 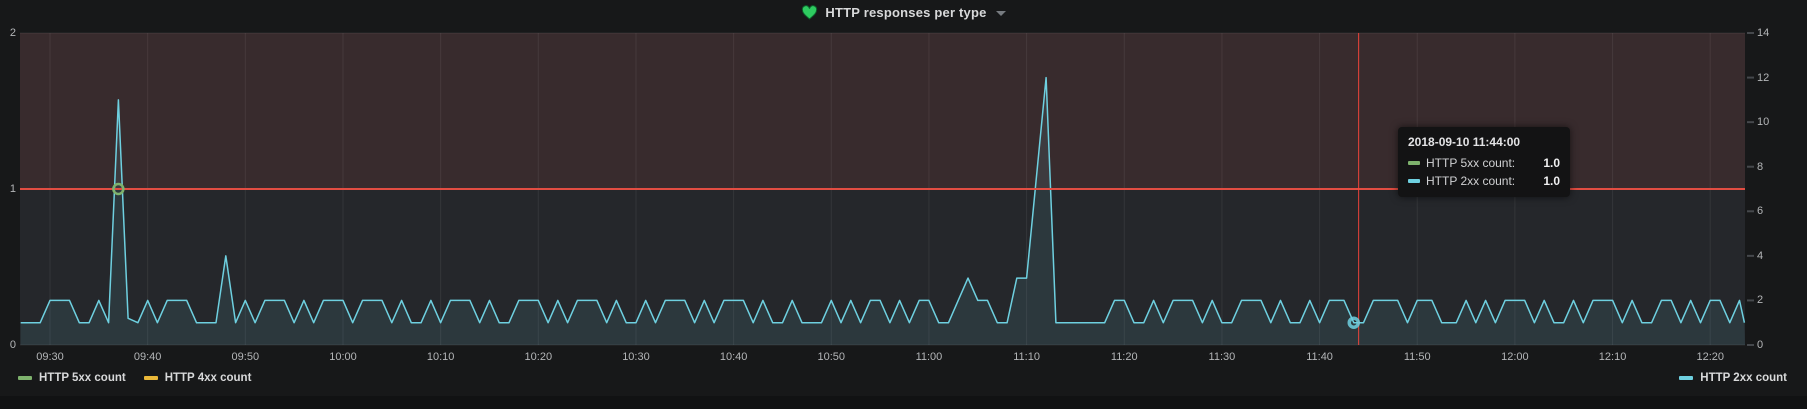 I want to click on legend-label: HTTP 4xx count, so click(x=208, y=378).